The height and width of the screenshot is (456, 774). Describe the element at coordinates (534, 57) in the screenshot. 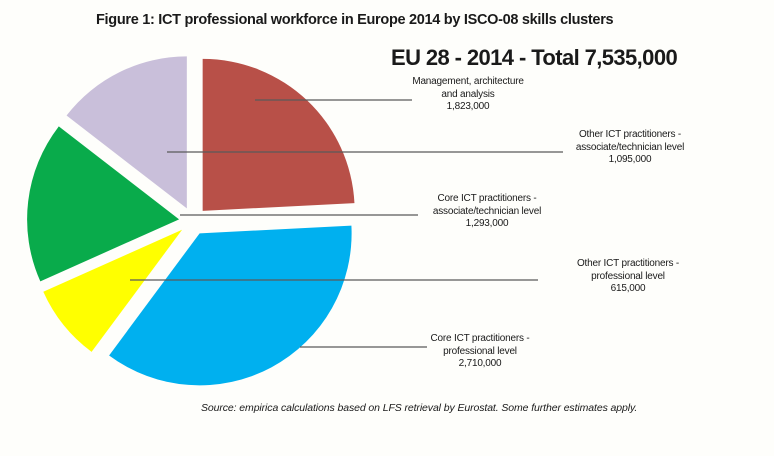

I see `chart-title: EU 28 - 2014 - Total 7,535,000` at that location.